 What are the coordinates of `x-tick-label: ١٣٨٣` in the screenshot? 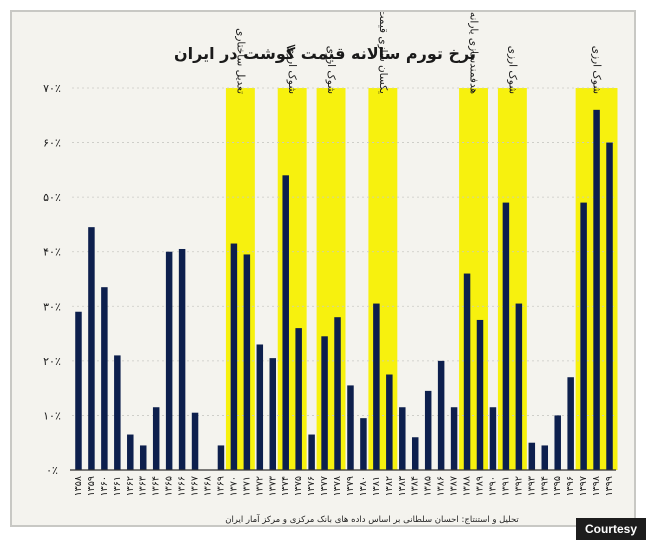 It's located at (402, 486).